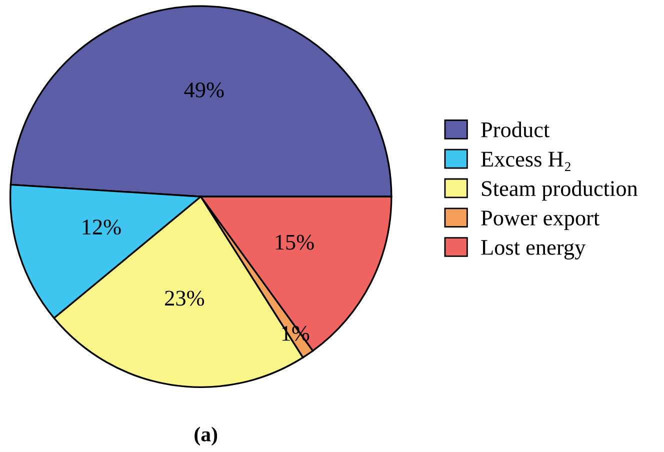 The width and height of the screenshot is (664, 452). I want to click on text: (a), so click(206, 436).